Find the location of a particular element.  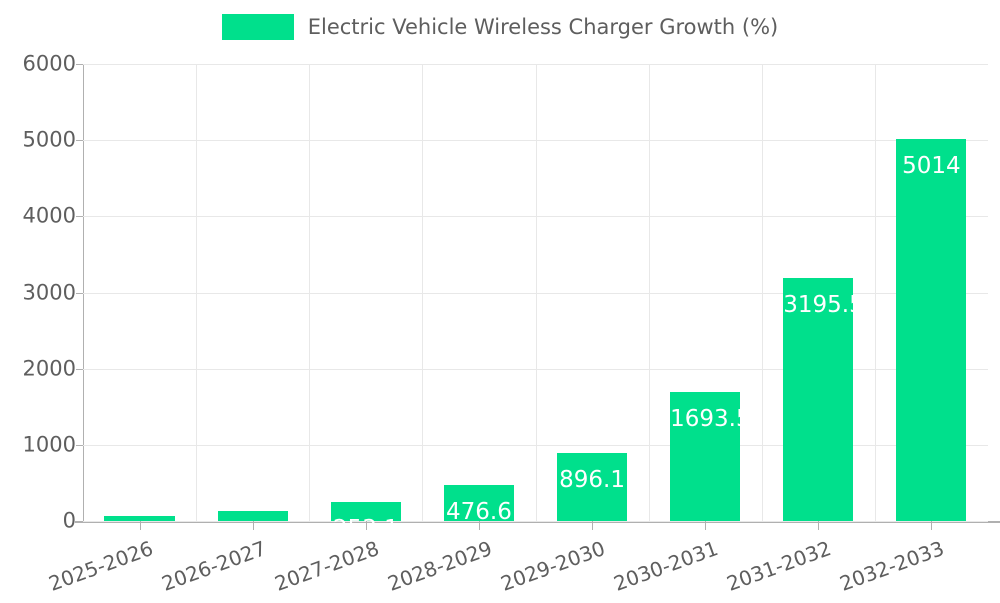

y-axis-tick-label: 4000 is located at coordinates (49, 215).